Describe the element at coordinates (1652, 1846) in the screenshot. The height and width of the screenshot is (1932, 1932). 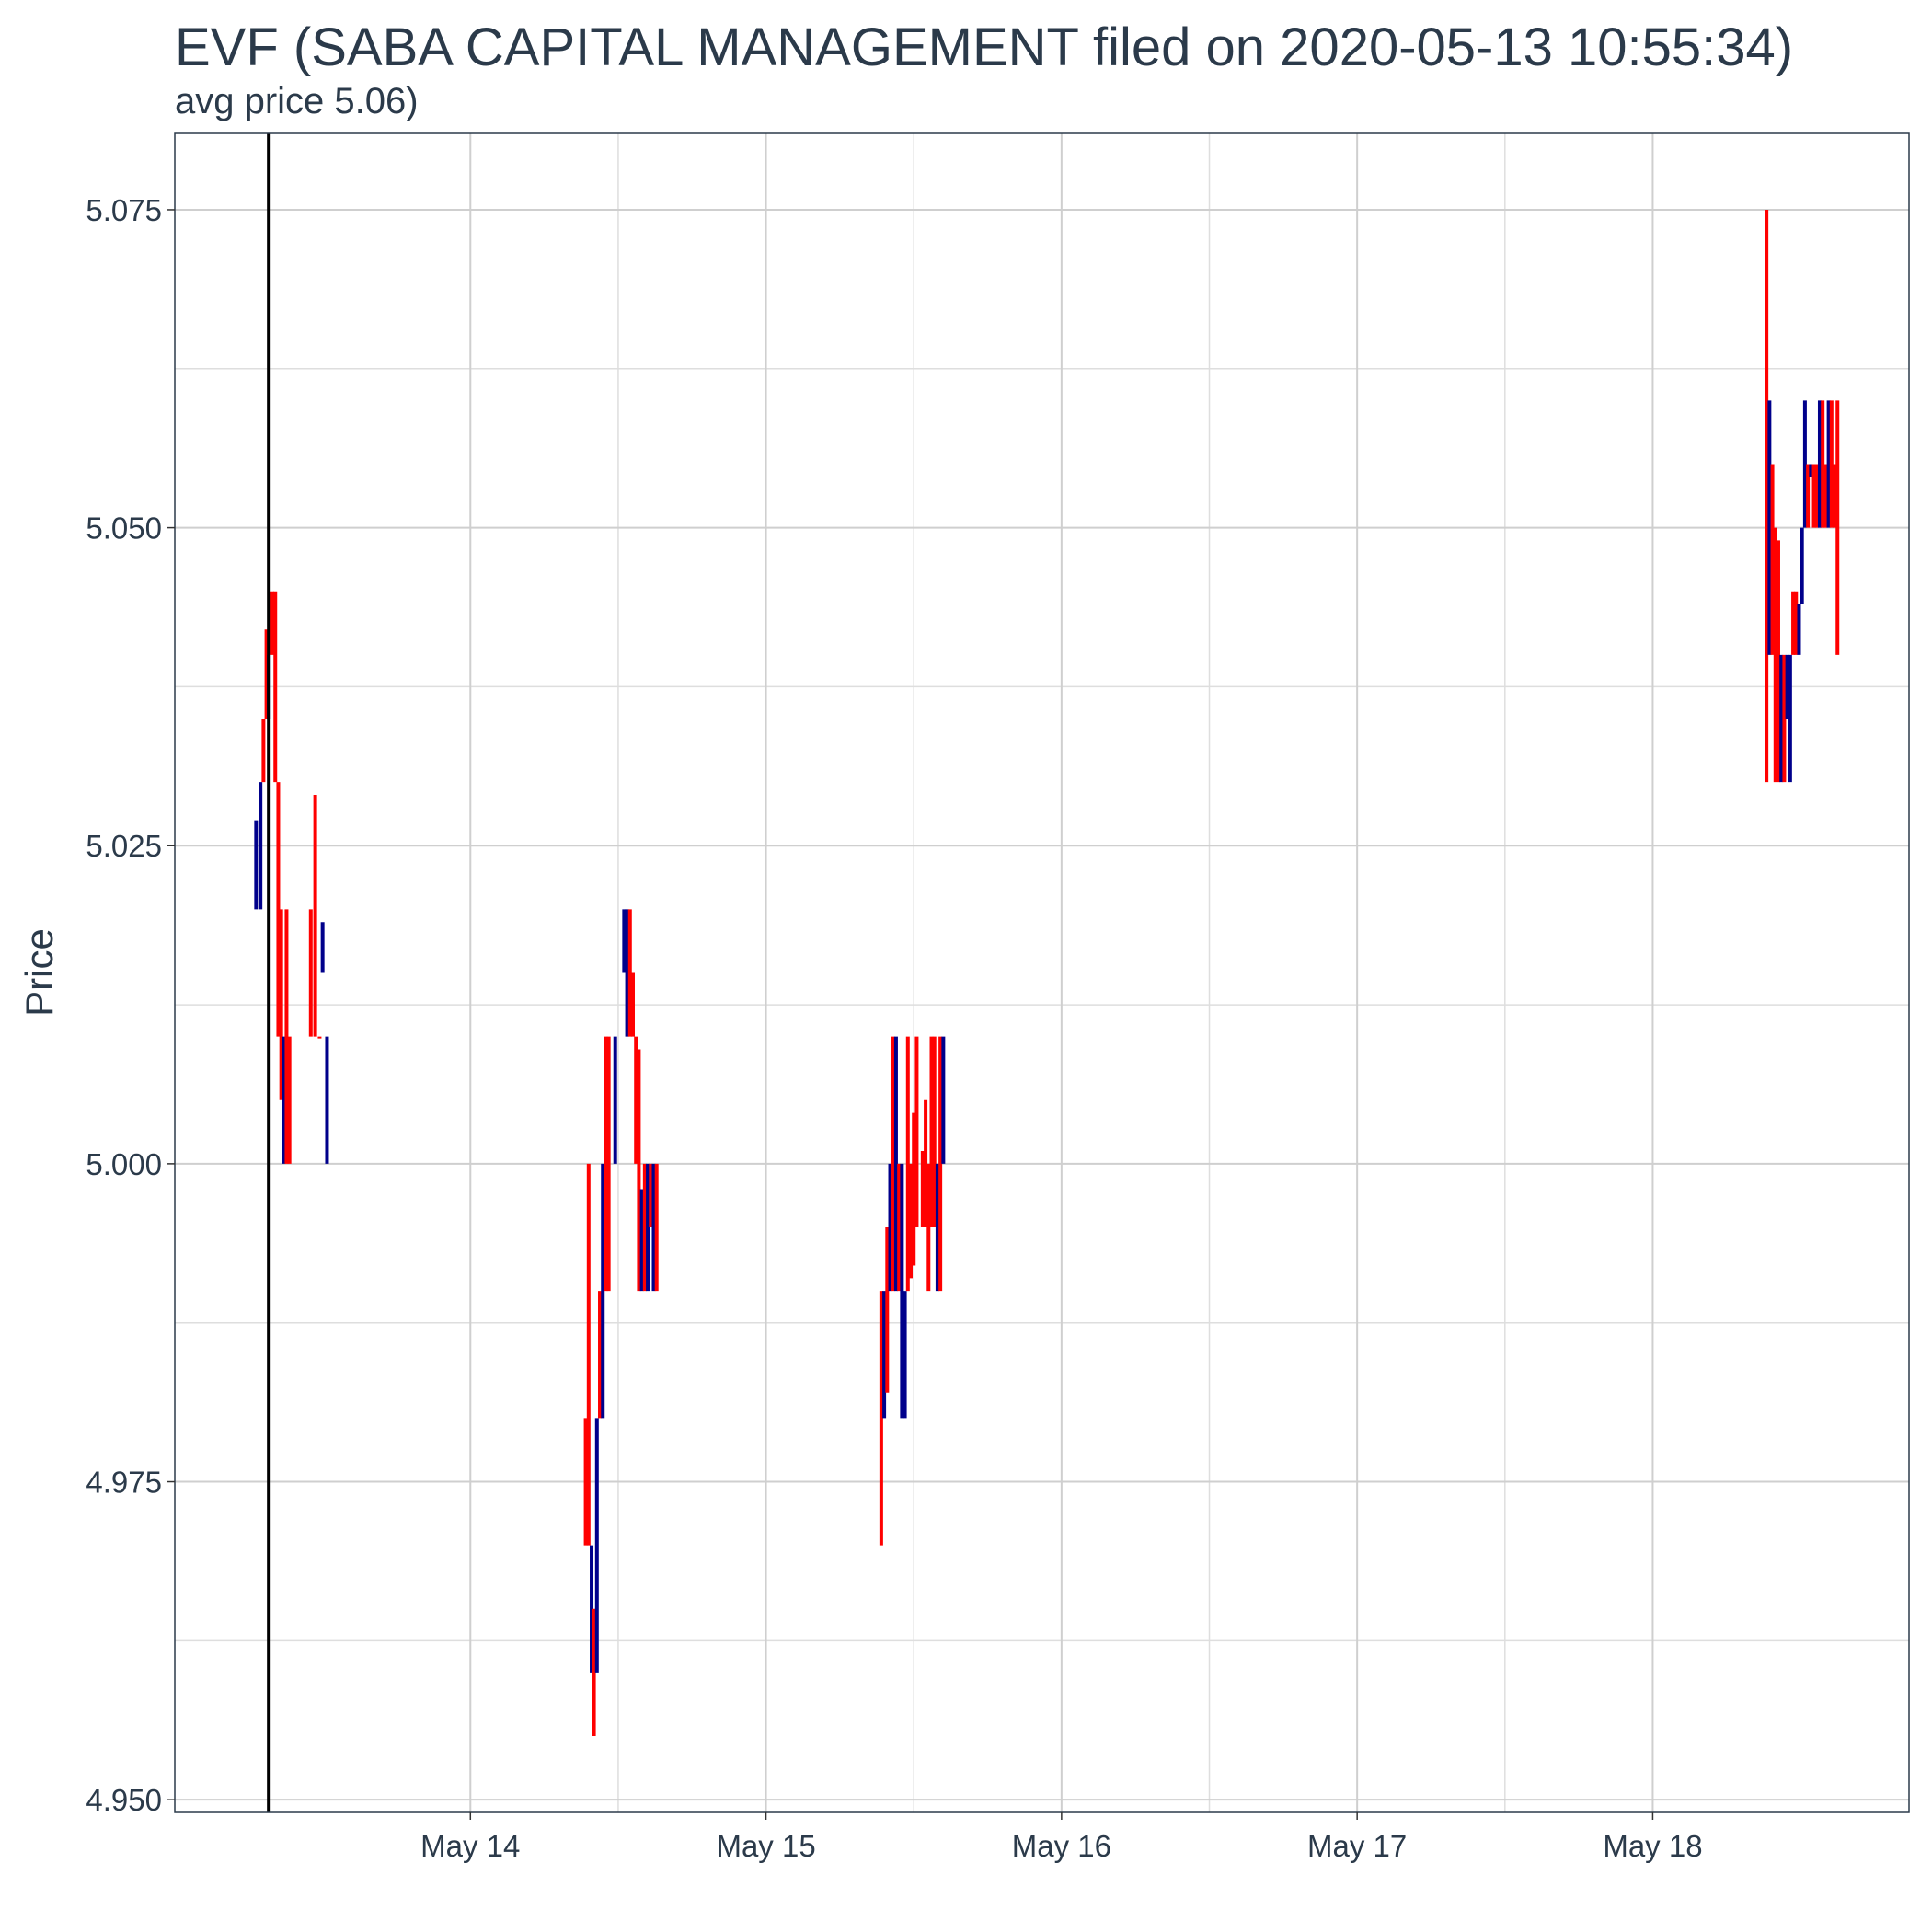
I see `x-tick-label: May 18` at that location.